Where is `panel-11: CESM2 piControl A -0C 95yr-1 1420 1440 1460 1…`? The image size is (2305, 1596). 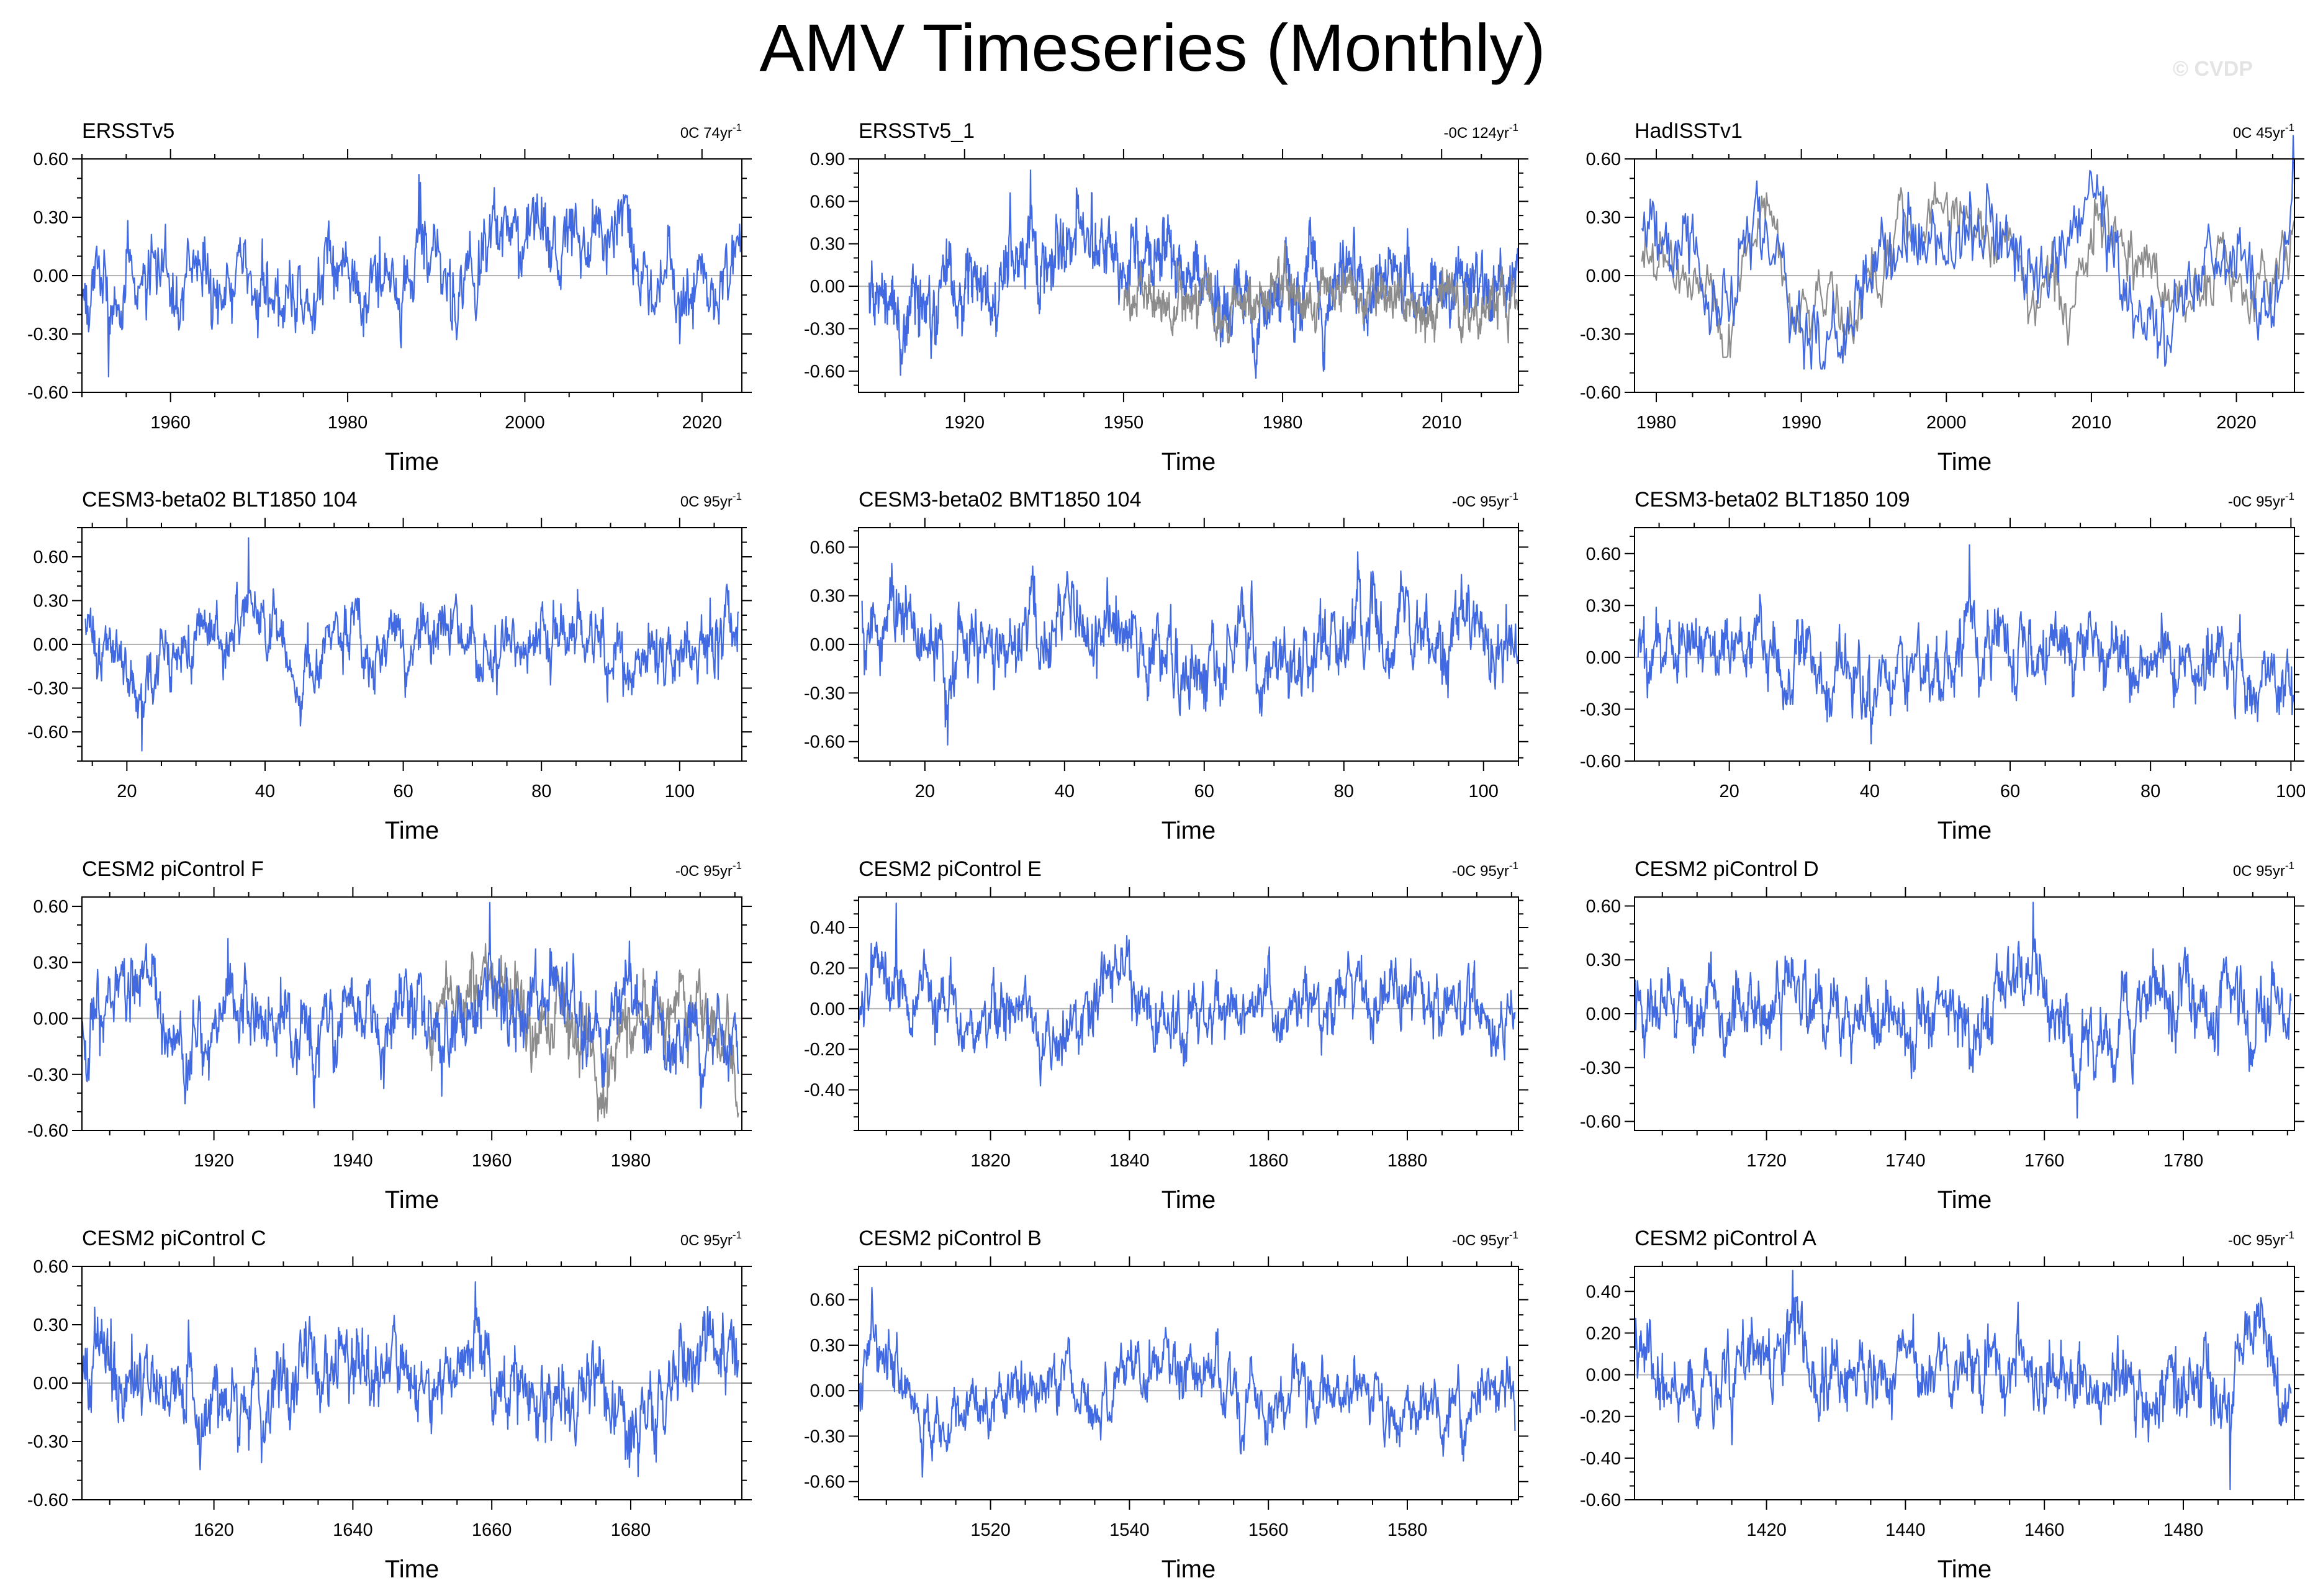
panel-11: CESM2 piControl A -0C 95yr-1 1420 1440 1460 1… is located at coordinates (1942, 1405).